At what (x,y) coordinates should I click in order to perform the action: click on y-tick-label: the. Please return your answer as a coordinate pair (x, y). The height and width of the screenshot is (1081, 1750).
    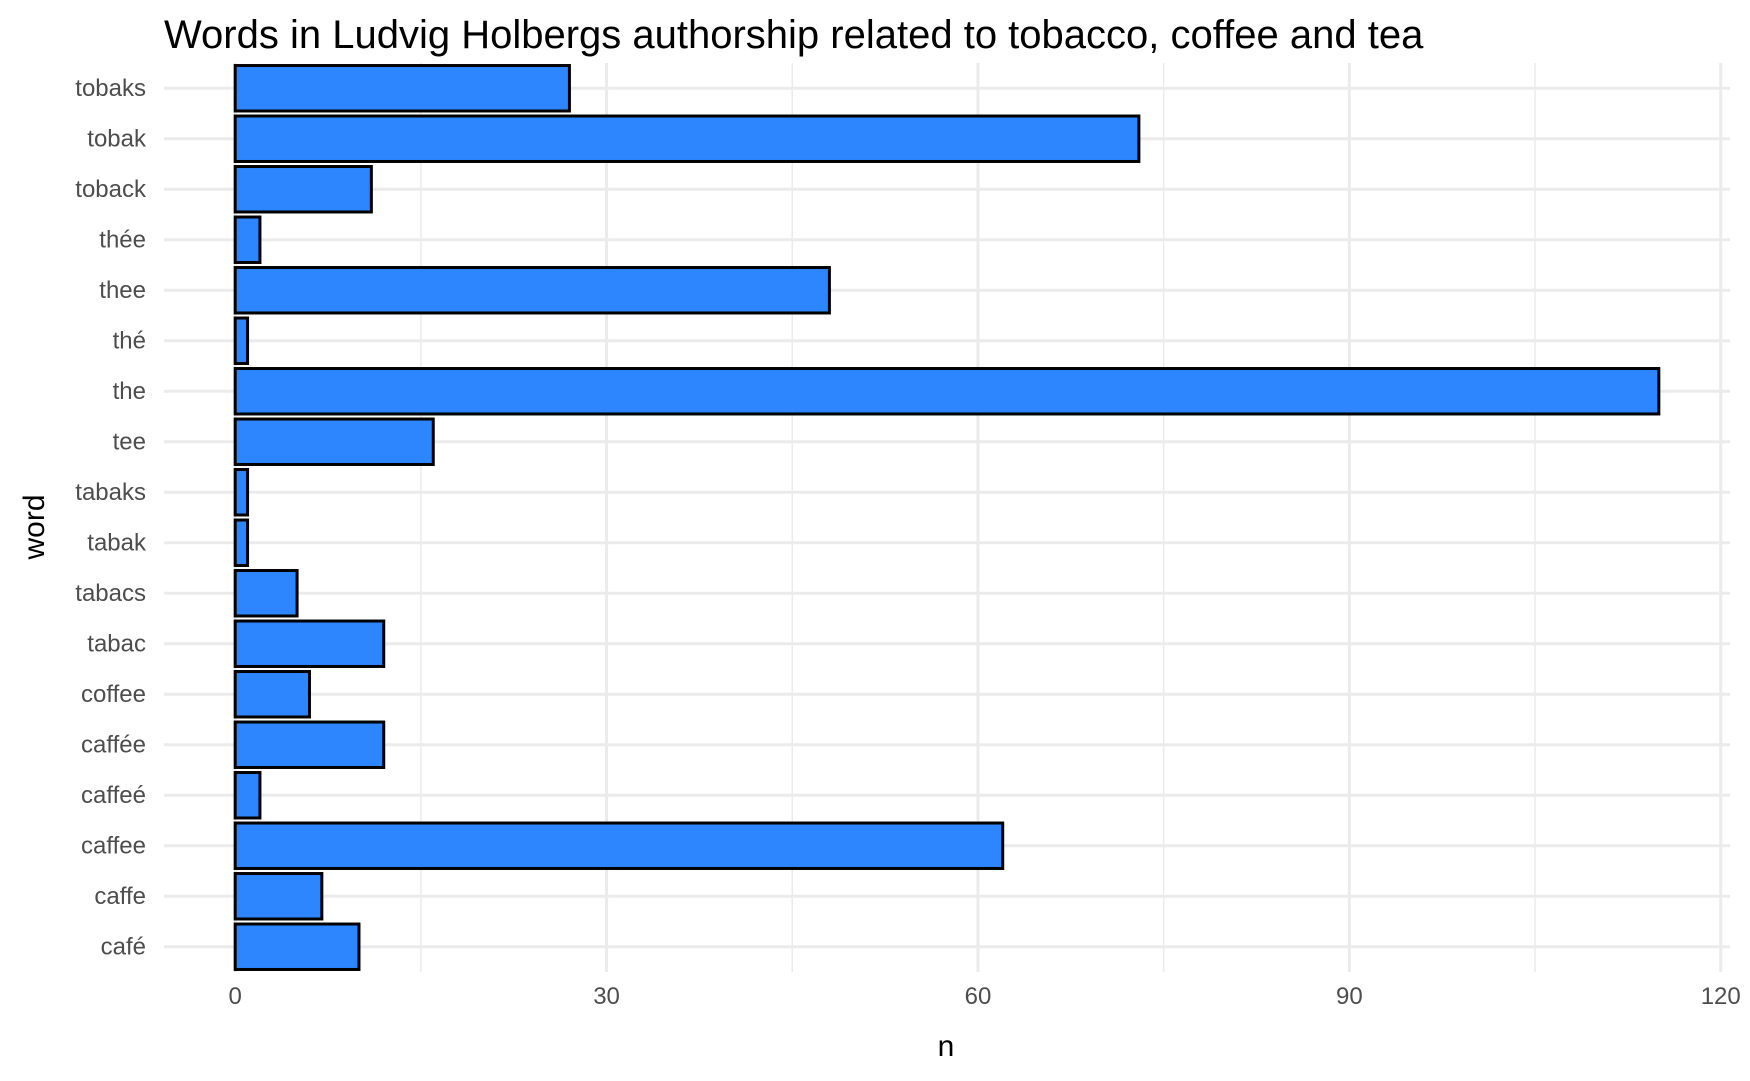
    Looking at the image, I should click on (129, 391).